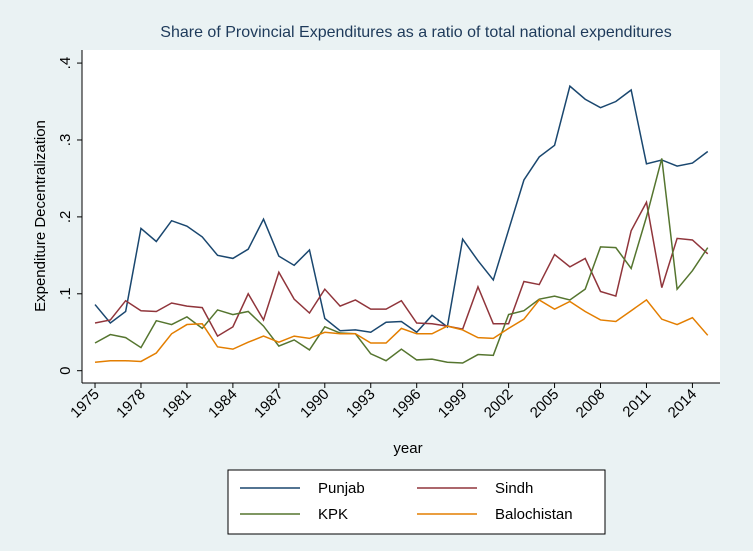 This screenshot has width=753, height=551. Describe the element at coordinates (416, 502) in the screenshot. I see `legend-box` at that location.